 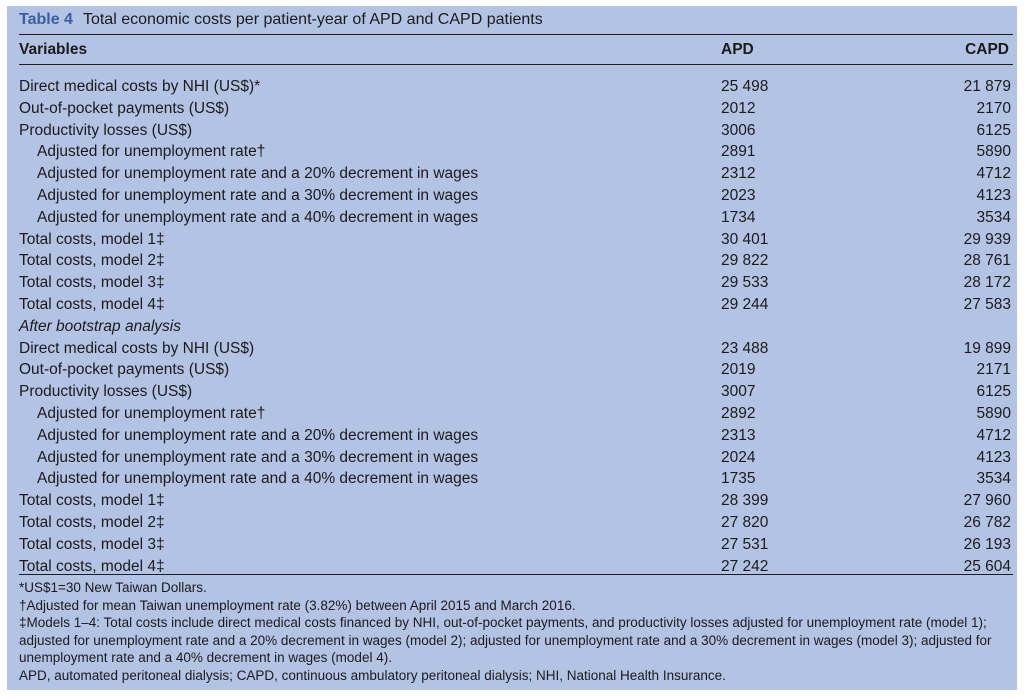 What do you see at coordinates (738, 479) in the screenshot?
I see `cell-apd: 1735` at bounding box center [738, 479].